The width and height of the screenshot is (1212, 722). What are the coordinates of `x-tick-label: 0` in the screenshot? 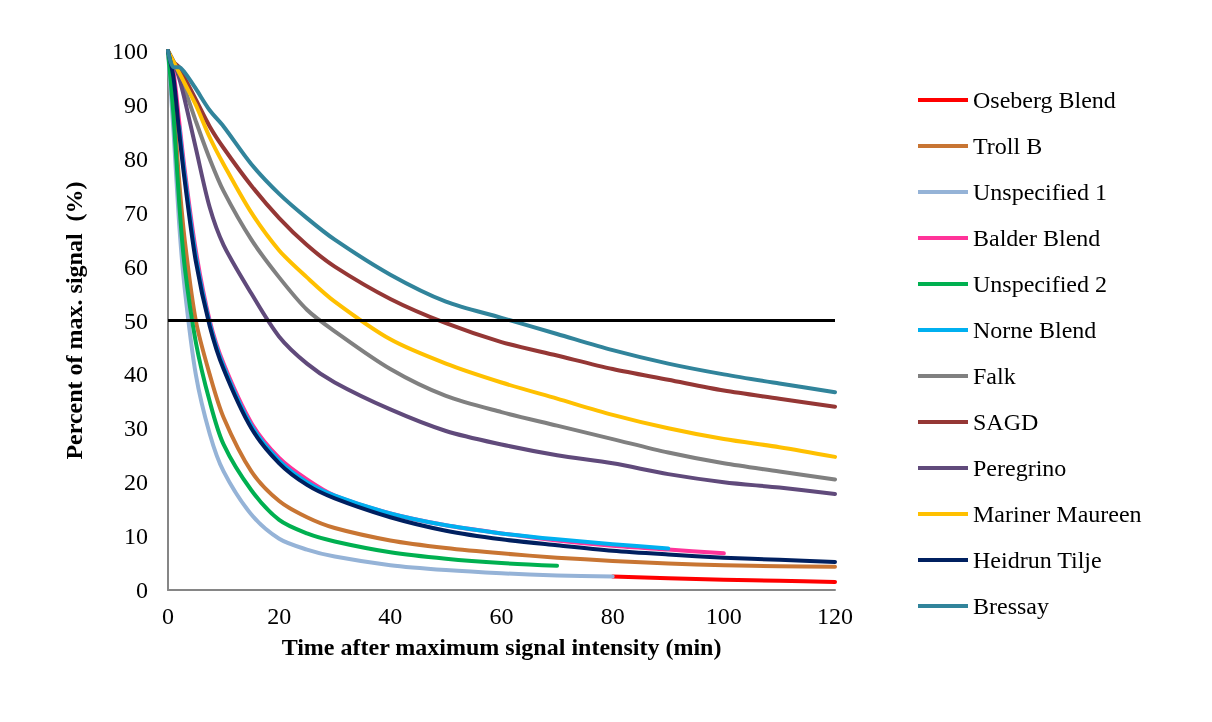 It's located at (168, 616).